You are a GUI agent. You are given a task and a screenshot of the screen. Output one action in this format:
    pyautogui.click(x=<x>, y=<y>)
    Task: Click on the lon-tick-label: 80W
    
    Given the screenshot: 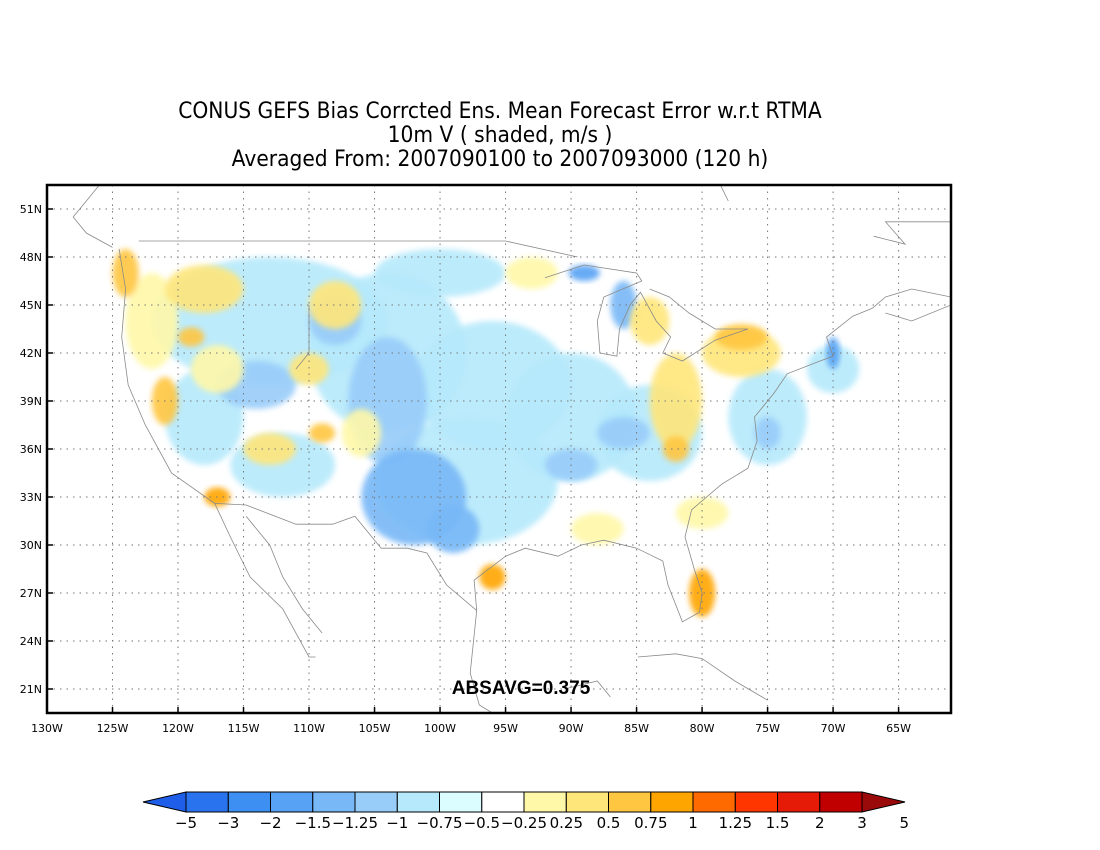 What is the action you would take?
    pyautogui.click(x=702, y=728)
    